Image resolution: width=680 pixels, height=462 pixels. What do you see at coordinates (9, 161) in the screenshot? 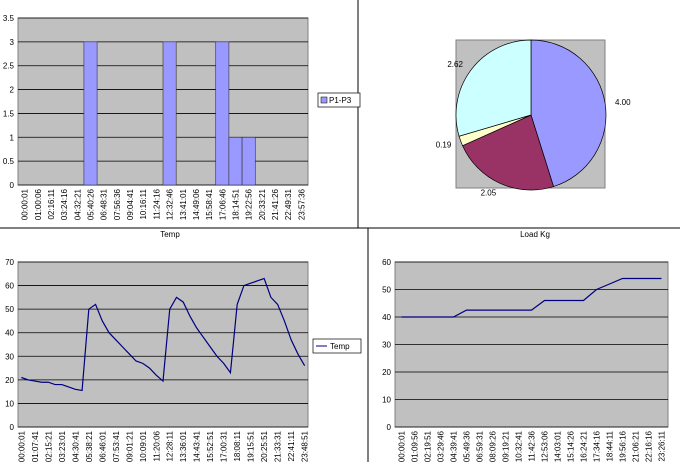
I see `y-tick-label: 0.5` at bounding box center [9, 161].